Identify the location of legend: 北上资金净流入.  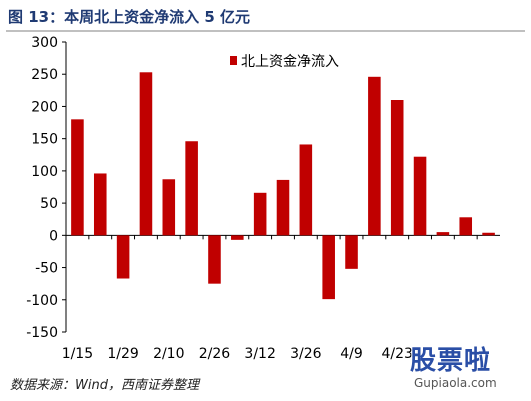
(284, 62).